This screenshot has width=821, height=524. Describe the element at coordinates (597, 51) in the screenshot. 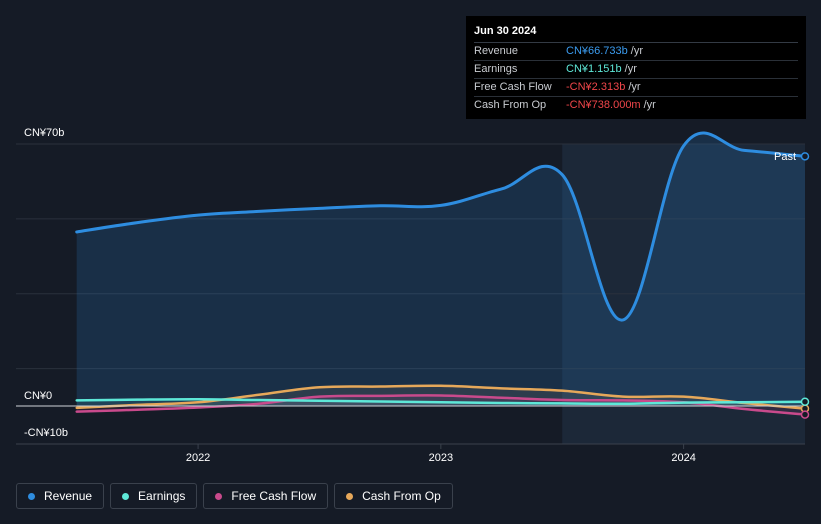

I see `tooltip-value: CN¥66.733b` at that location.